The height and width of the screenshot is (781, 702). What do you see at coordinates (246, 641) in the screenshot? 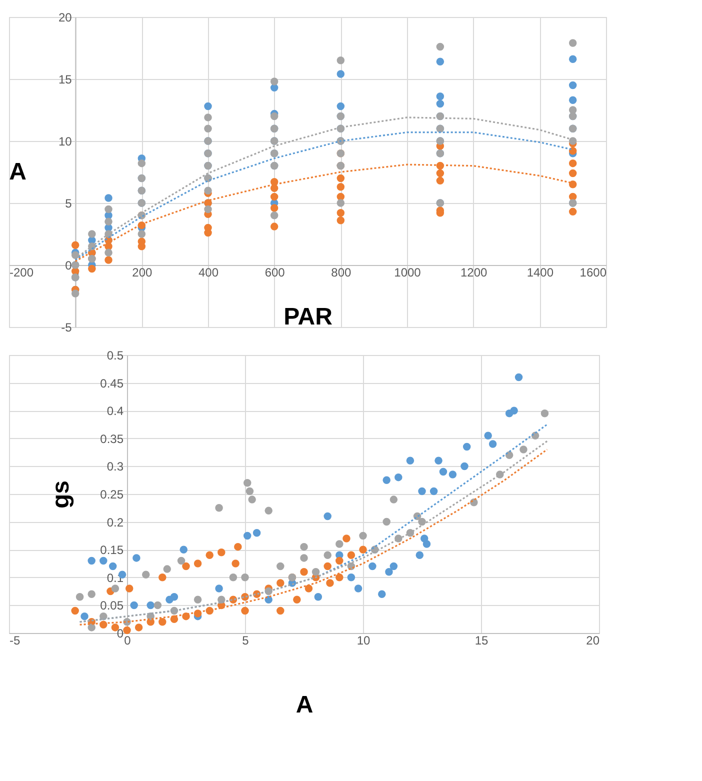
I see `x-tick-label: 5` at bounding box center [246, 641].